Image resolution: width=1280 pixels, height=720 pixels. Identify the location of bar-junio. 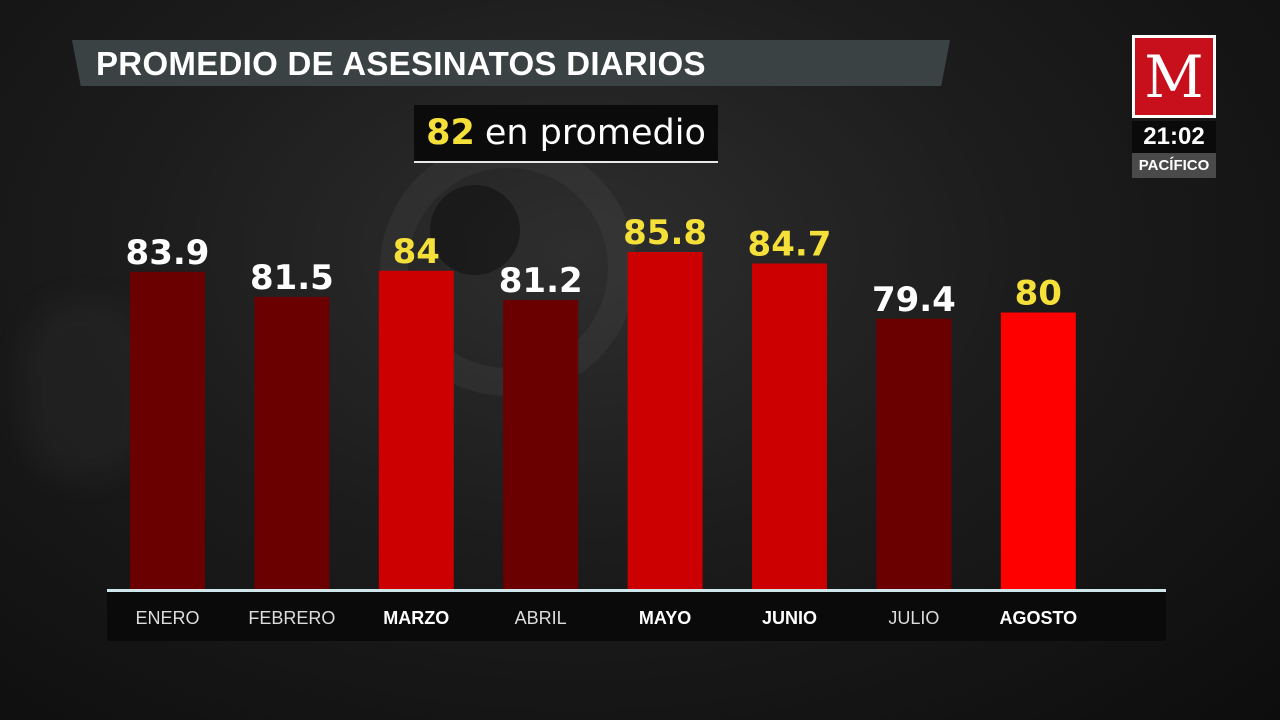
(789, 426).